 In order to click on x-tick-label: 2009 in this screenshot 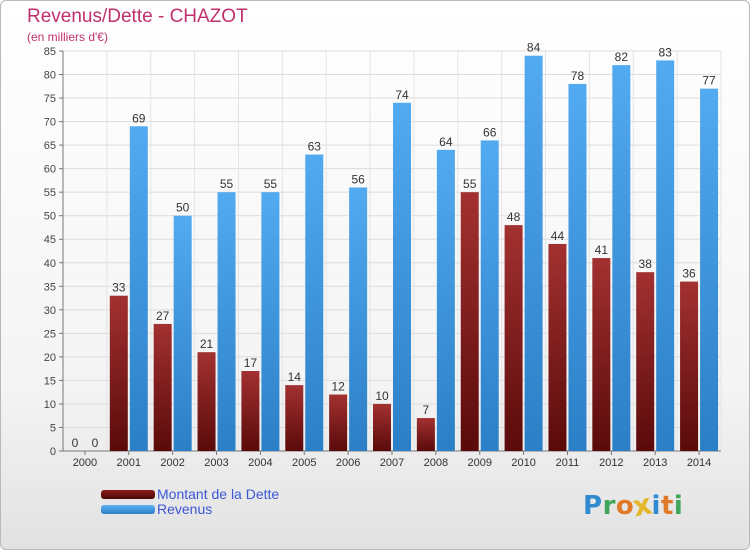, I will do `click(479, 463)`.